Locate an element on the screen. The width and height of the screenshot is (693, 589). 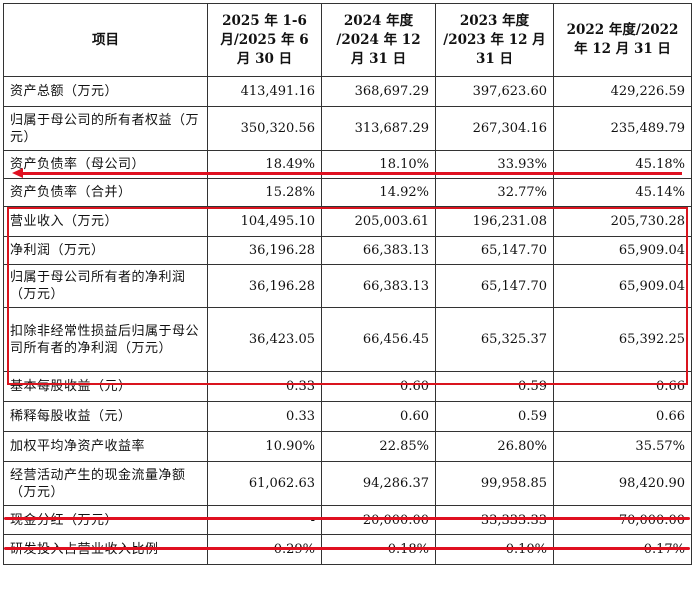
cell-value: 0.59 is located at coordinates (494, 416).